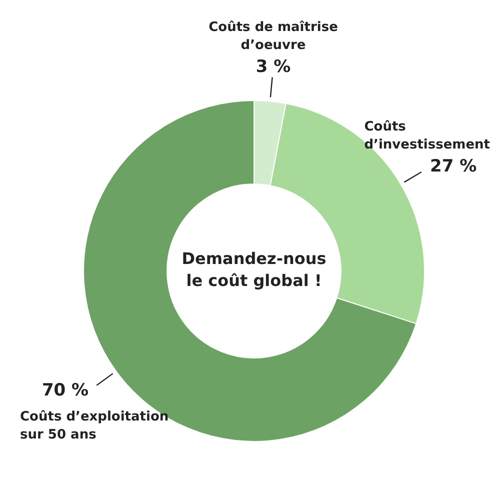  I want to click on slice-label: Coûts de maîtrise d’oeuvre, so click(273, 36).